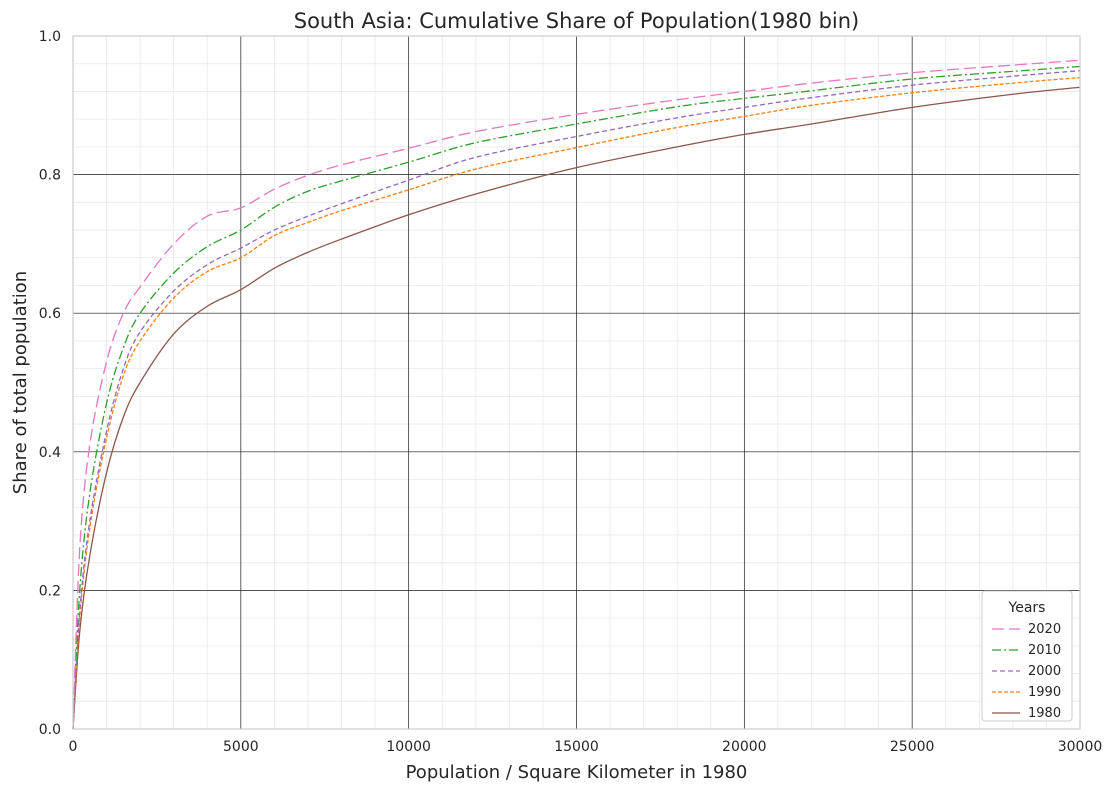 The width and height of the screenshot is (1114, 792). What do you see at coordinates (1044, 713) in the screenshot?
I see `legend-label-1980: 1980` at bounding box center [1044, 713].